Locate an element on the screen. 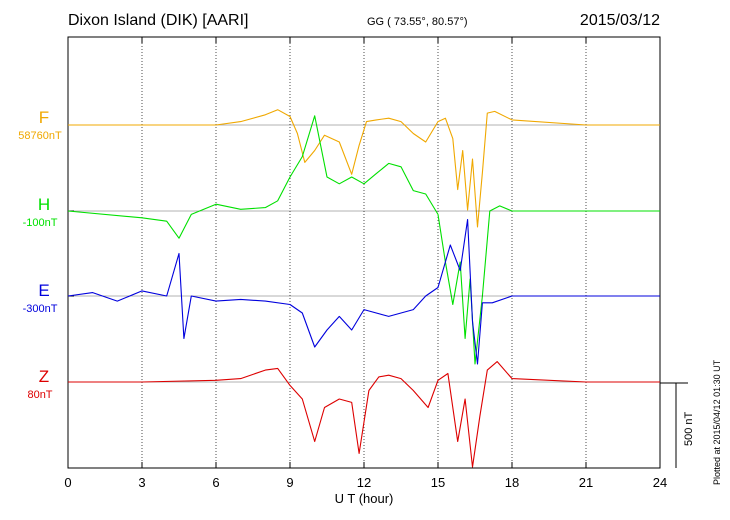 This screenshot has width=730, height=520. x-tick-label: 18 is located at coordinates (512, 482).